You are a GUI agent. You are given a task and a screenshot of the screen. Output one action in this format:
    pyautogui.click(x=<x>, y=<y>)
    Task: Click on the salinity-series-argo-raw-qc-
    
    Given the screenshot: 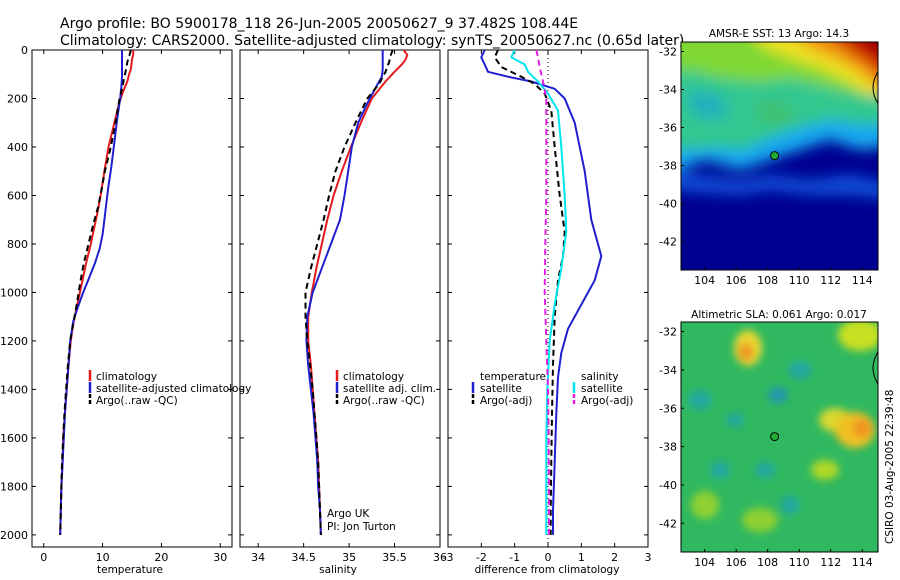 What is the action you would take?
    pyautogui.click(x=349, y=292)
    